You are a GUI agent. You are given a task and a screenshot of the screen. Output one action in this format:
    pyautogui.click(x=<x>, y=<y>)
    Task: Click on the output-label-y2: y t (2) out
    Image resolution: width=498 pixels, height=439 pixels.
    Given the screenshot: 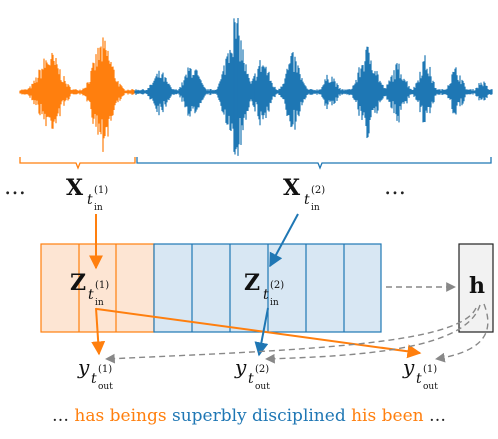 What is the action you would take?
    pyautogui.click(x=252, y=373)
    